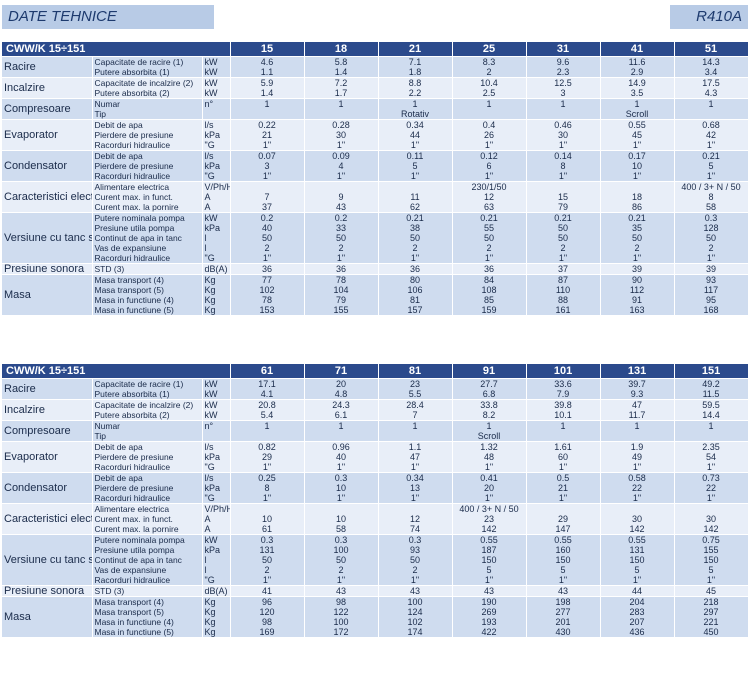  What do you see at coordinates (415, 166) in the screenshot?
I see `value-cell: 5` at bounding box center [415, 166].